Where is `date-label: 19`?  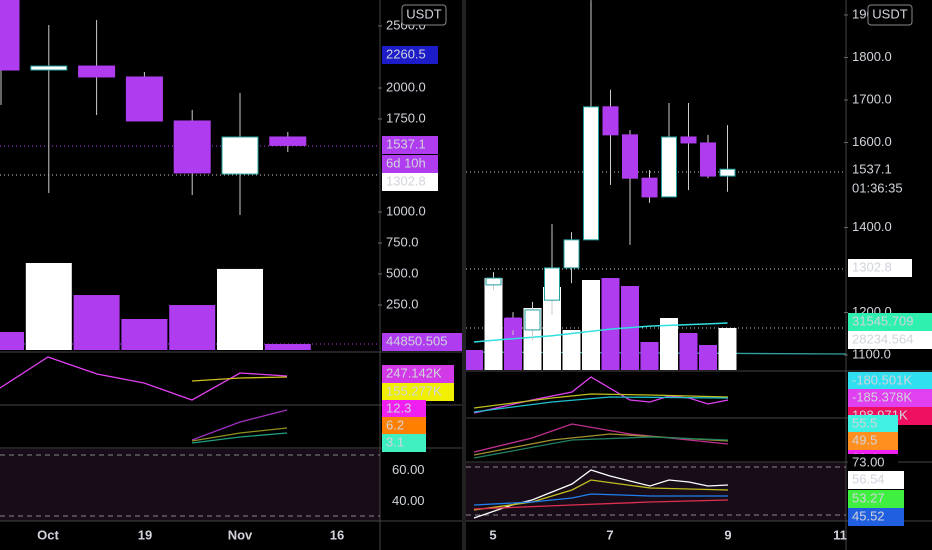 date-label: 19 is located at coordinates (145, 534).